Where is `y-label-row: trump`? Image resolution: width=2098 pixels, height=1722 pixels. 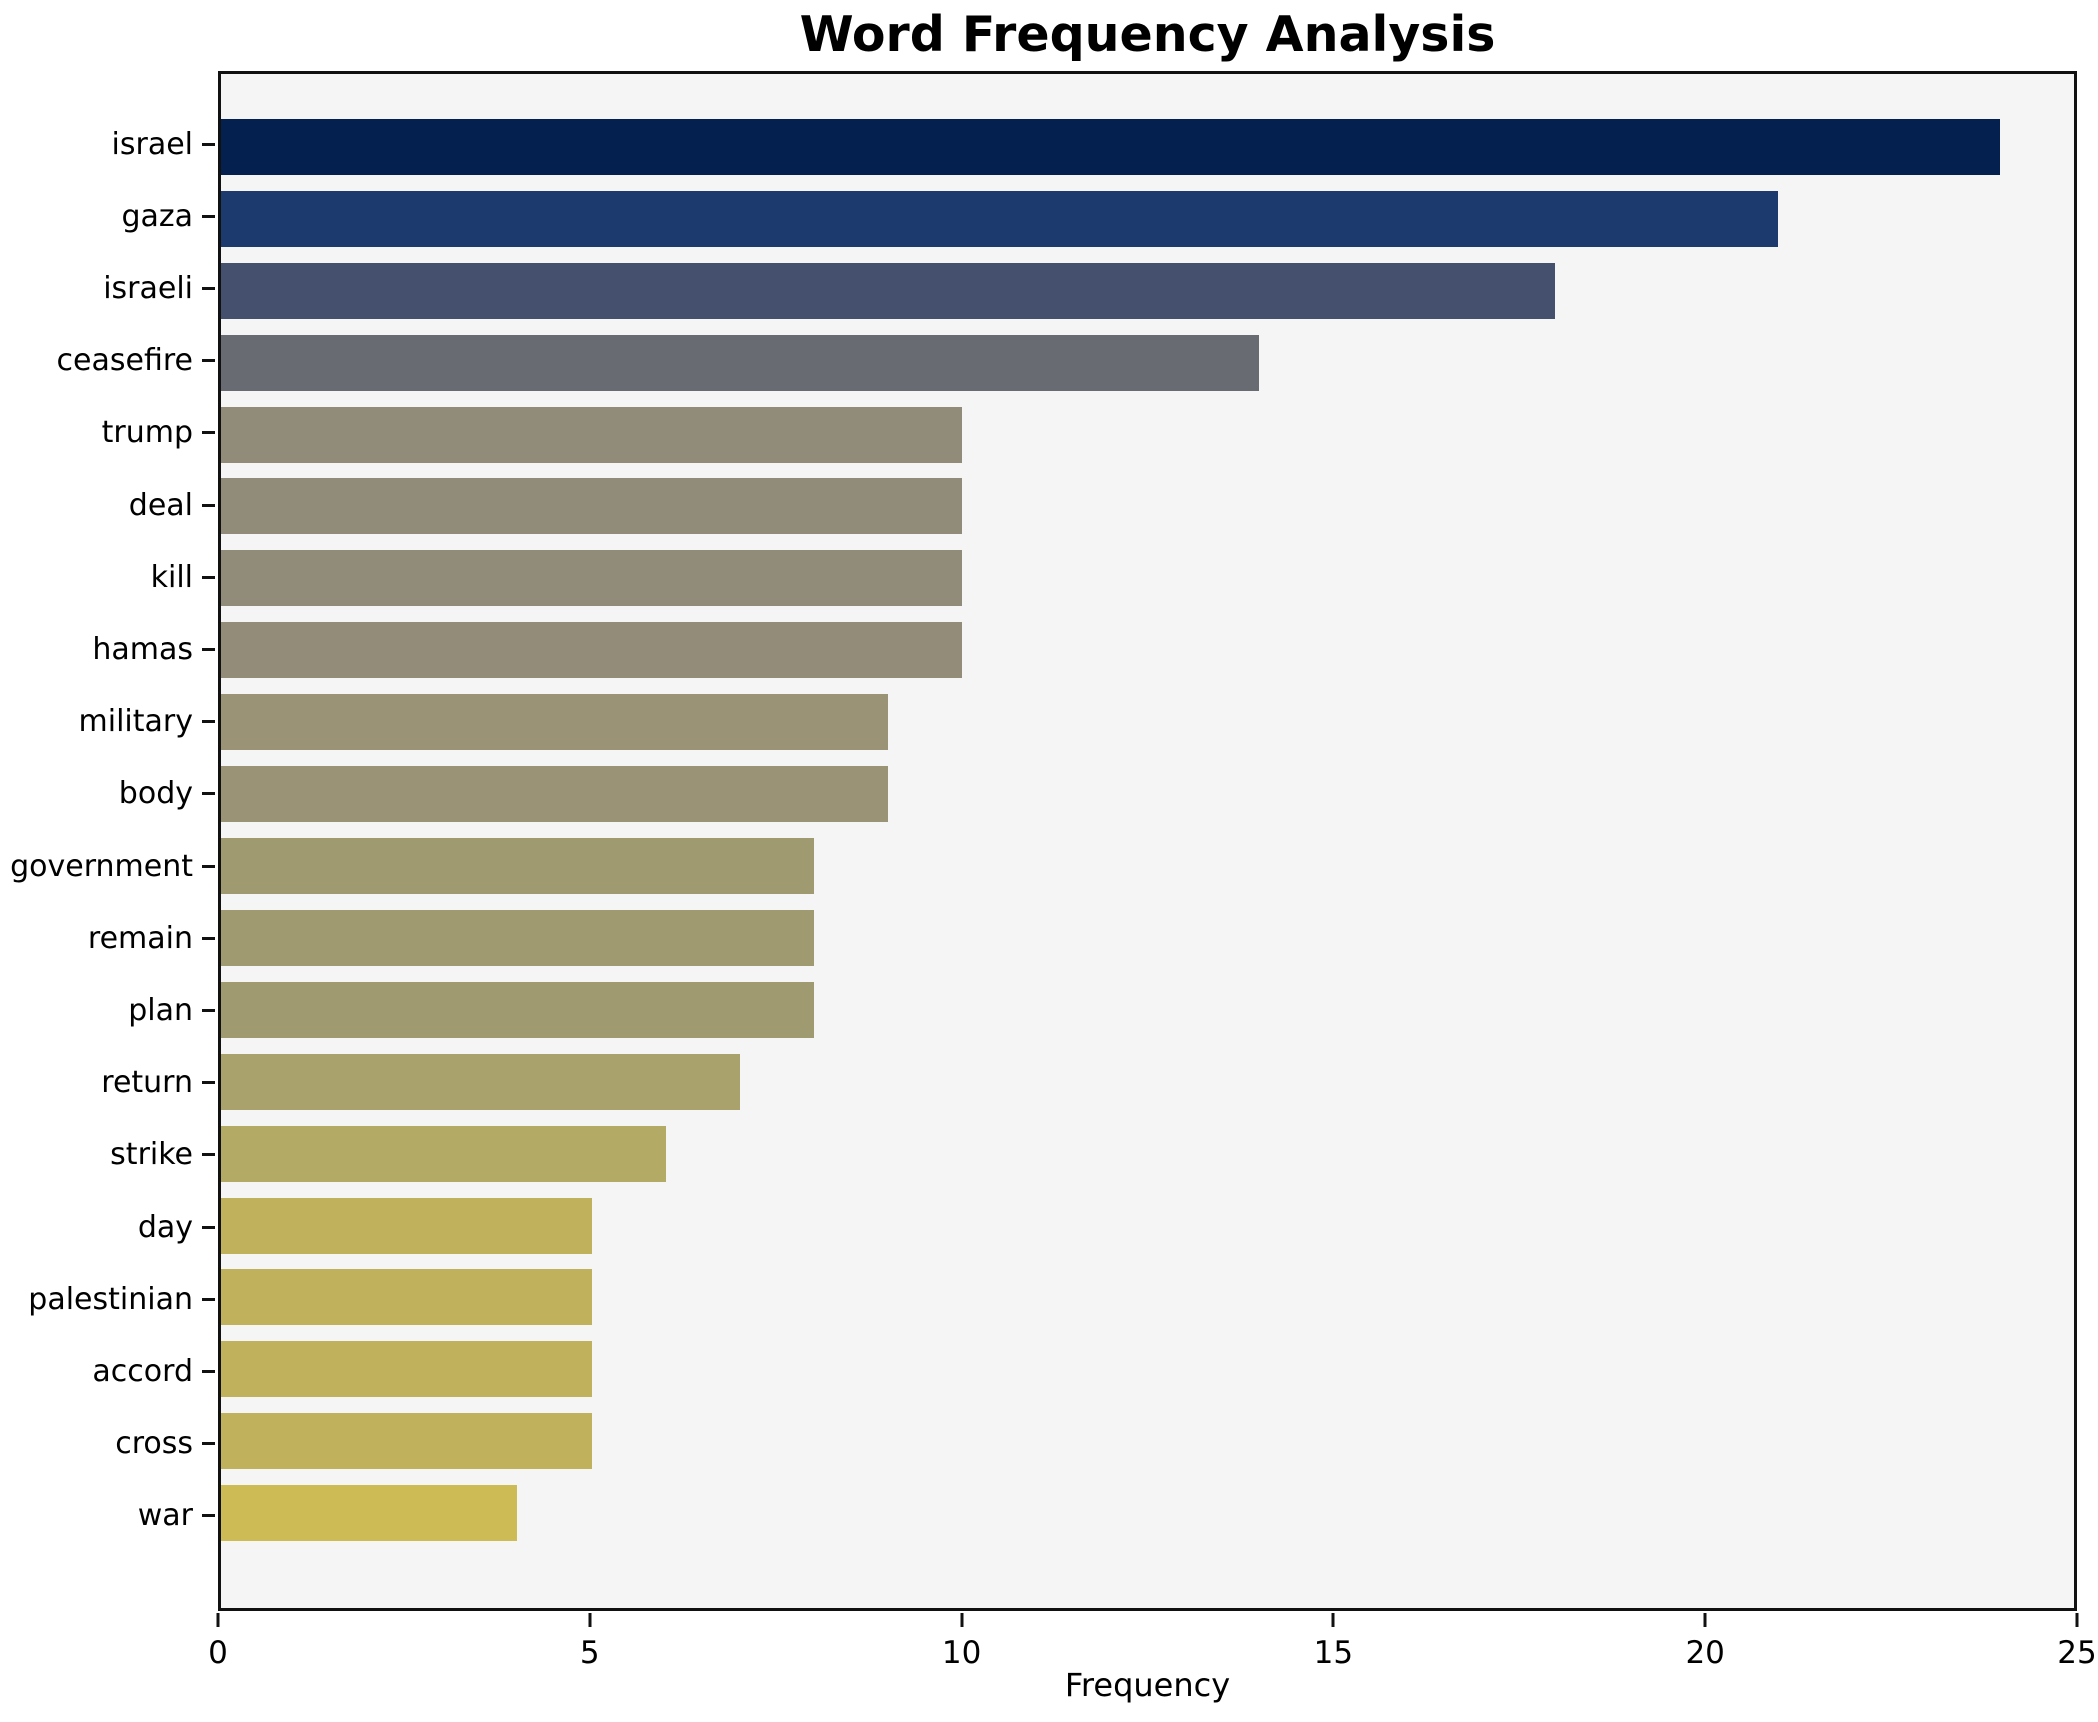
y-label-row: trump is located at coordinates (107, 433).